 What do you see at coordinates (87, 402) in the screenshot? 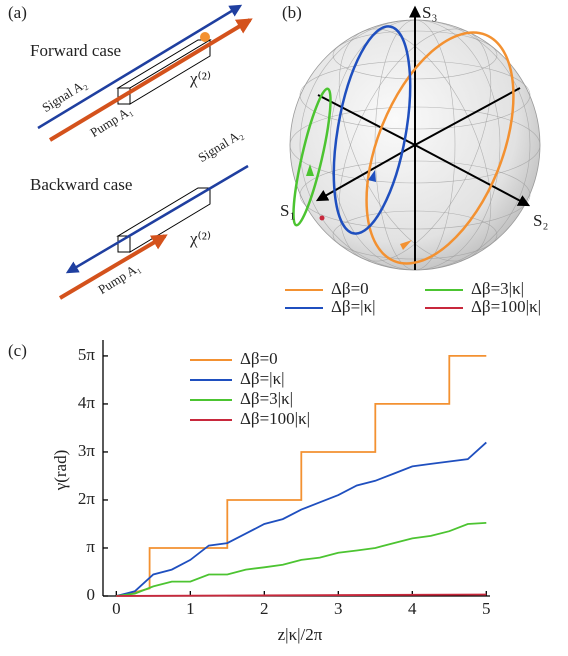
I see `y-tick-label: 4π` at bounding box center [87, 402].